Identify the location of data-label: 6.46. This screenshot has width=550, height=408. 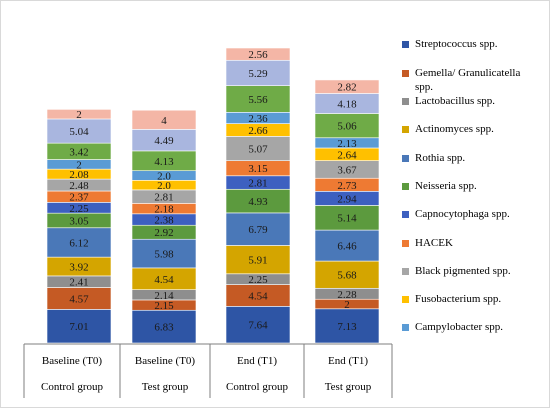
(347, 247).